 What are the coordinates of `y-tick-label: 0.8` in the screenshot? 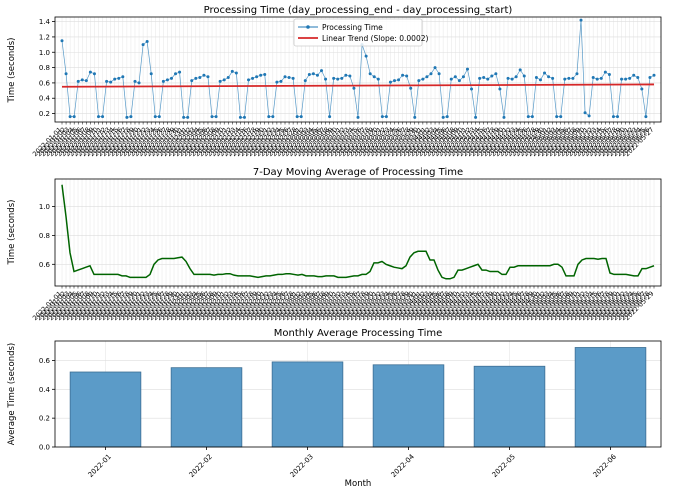 It's located at (44, 68).